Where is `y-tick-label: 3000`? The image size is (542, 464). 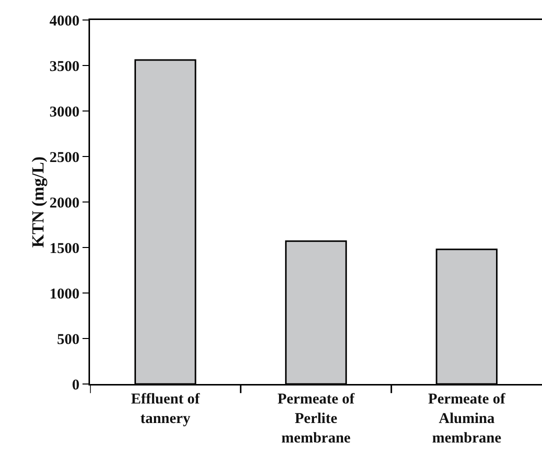
y-tick-label: 3000 is located at coordinates (65, 112).